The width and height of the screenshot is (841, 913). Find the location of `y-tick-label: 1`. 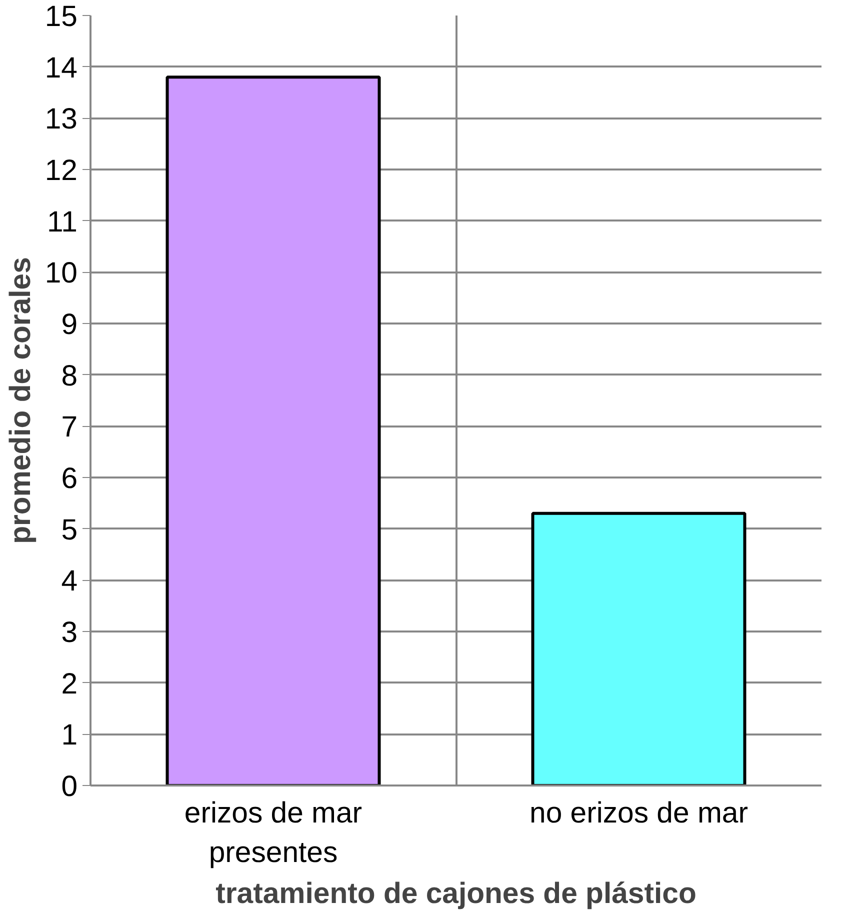

y-tick-label: 1 is located at coordinates (69, 735).